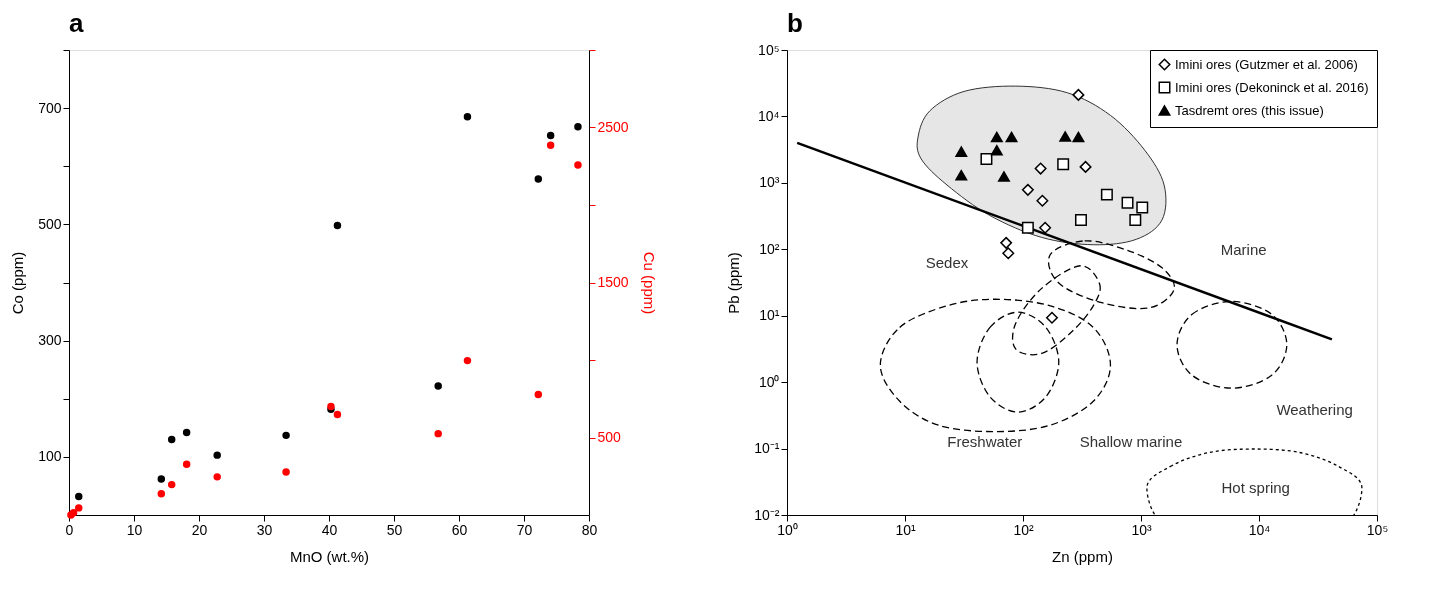 The width and height of the screenshot is (1429, 612). Describe the element at coordinates (1131, 442) in the screenshot. I see `annotation: Shallow marine` at that location.